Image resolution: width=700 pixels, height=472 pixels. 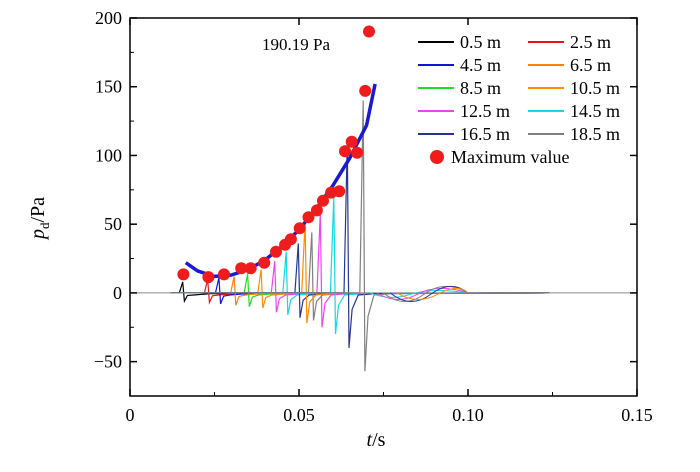 What do you see at coordinates (38, 235) in the screenshot?
I see `y-axis-variable: p` at bounding box center [38, 235].